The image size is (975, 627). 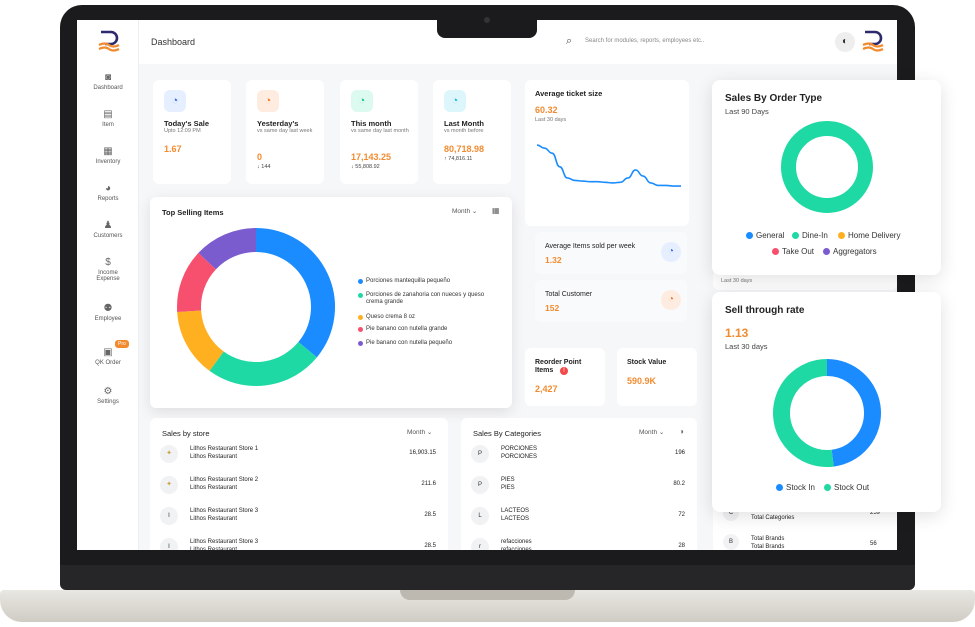 I want to click on dark-mode-toggle: ◐, so click(x=845, y=42).